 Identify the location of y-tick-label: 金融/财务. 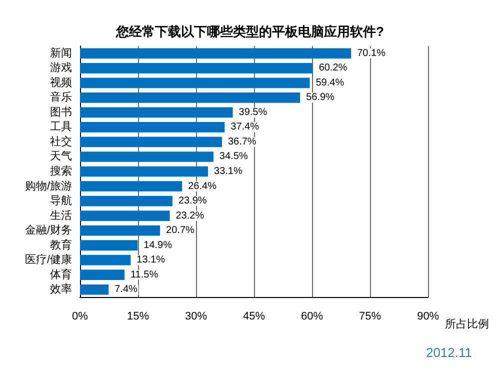
(48, 230).